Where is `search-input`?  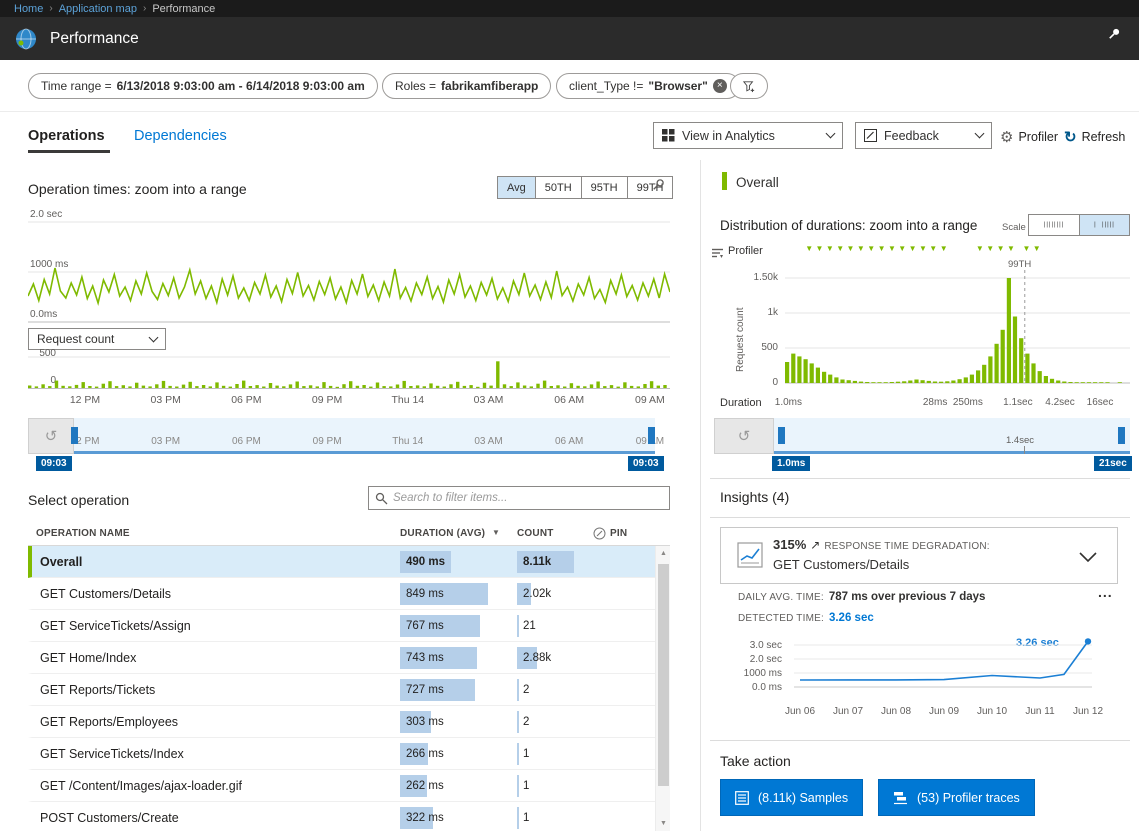
search-input is located at coordinates (528, 498).